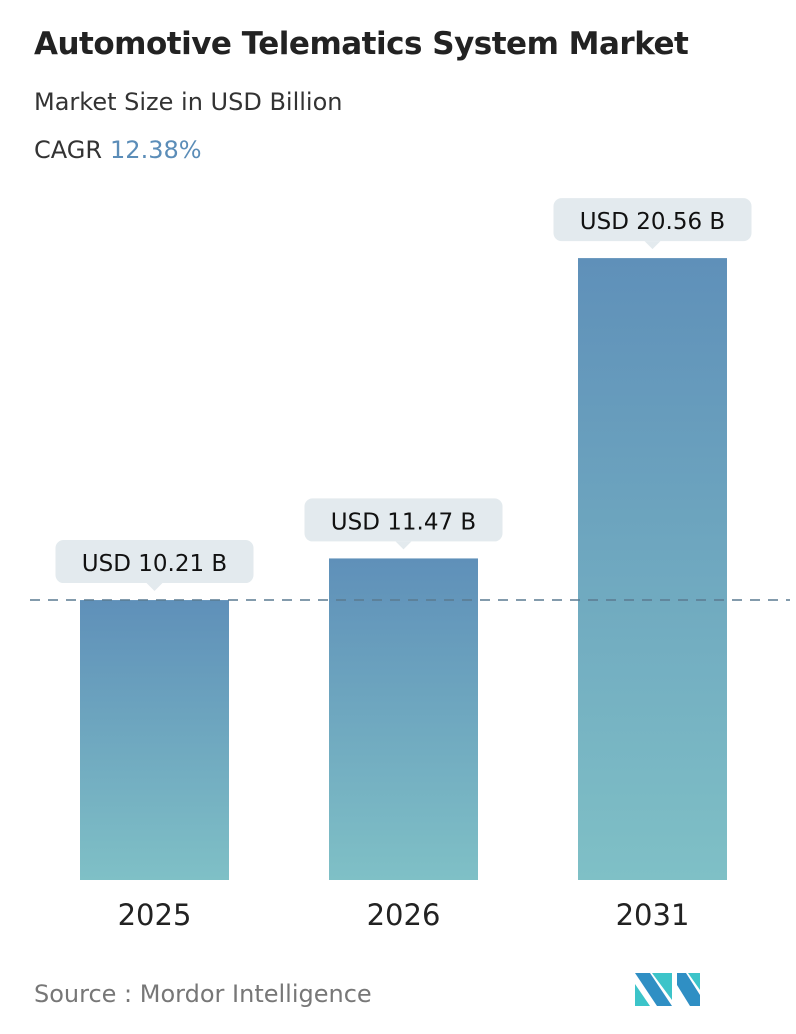 This screenshot has width=796, height=1034. What do you see at coordinates (403, 719) in the screenshot?
I see `bar-2026` at bounding box center [403, 719].